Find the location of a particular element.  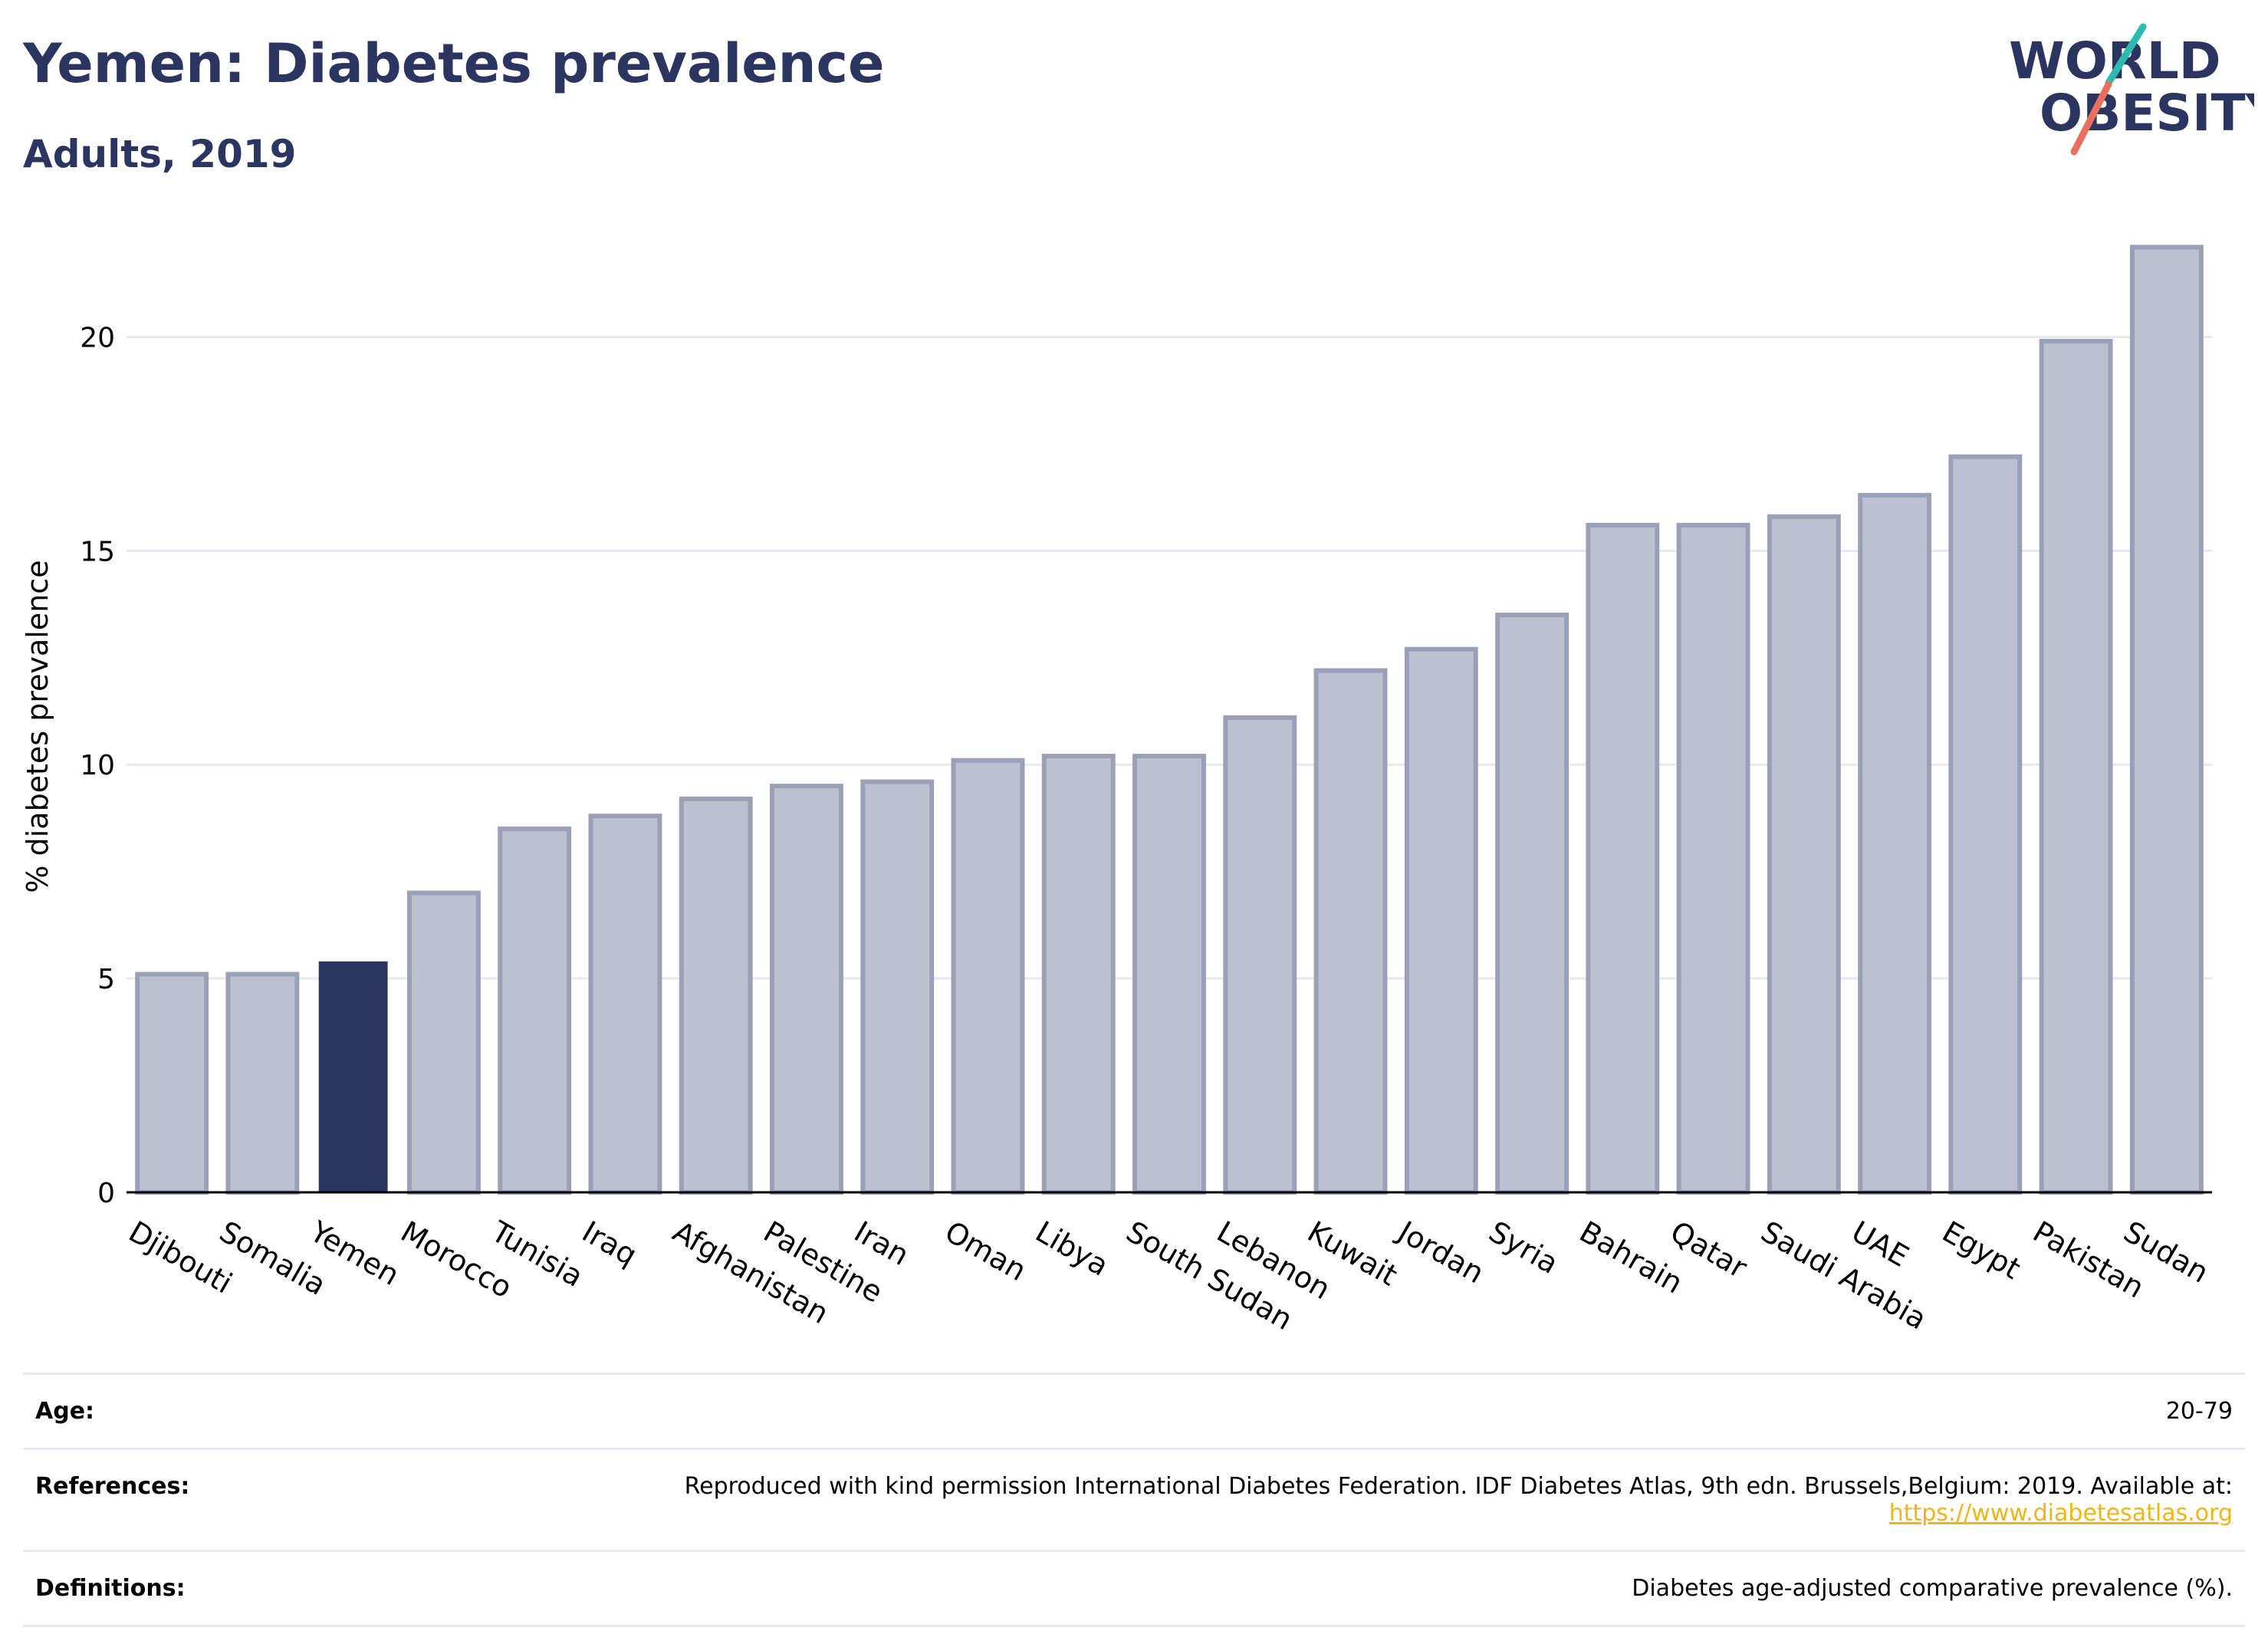

y-tick-label: 10 is located at coordinates (97, 766).